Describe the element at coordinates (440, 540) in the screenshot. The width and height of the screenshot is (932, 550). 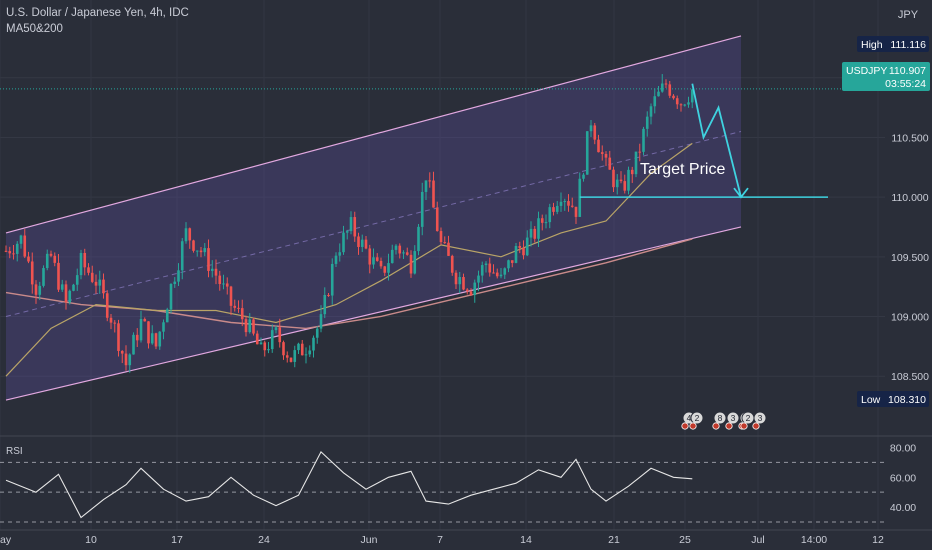
I see `time-tick-label: 7` at that location.